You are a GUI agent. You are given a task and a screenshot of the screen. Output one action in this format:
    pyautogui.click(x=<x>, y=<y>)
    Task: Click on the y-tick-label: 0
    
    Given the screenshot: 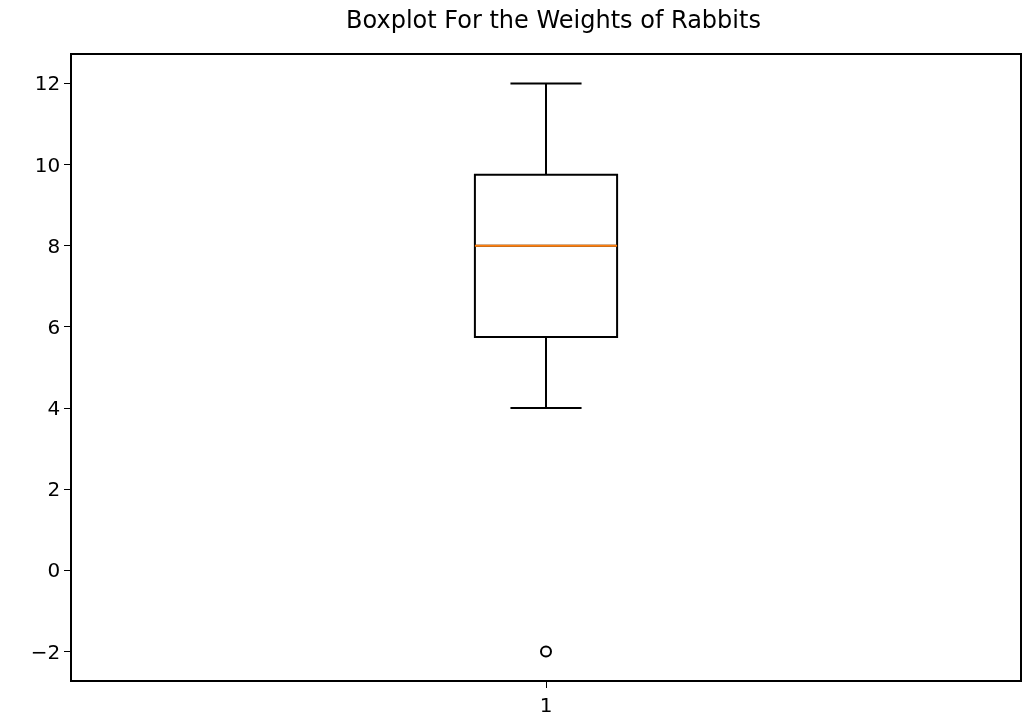 What is the action you would take?
    pyautogui.click(x=54, y=570)
    